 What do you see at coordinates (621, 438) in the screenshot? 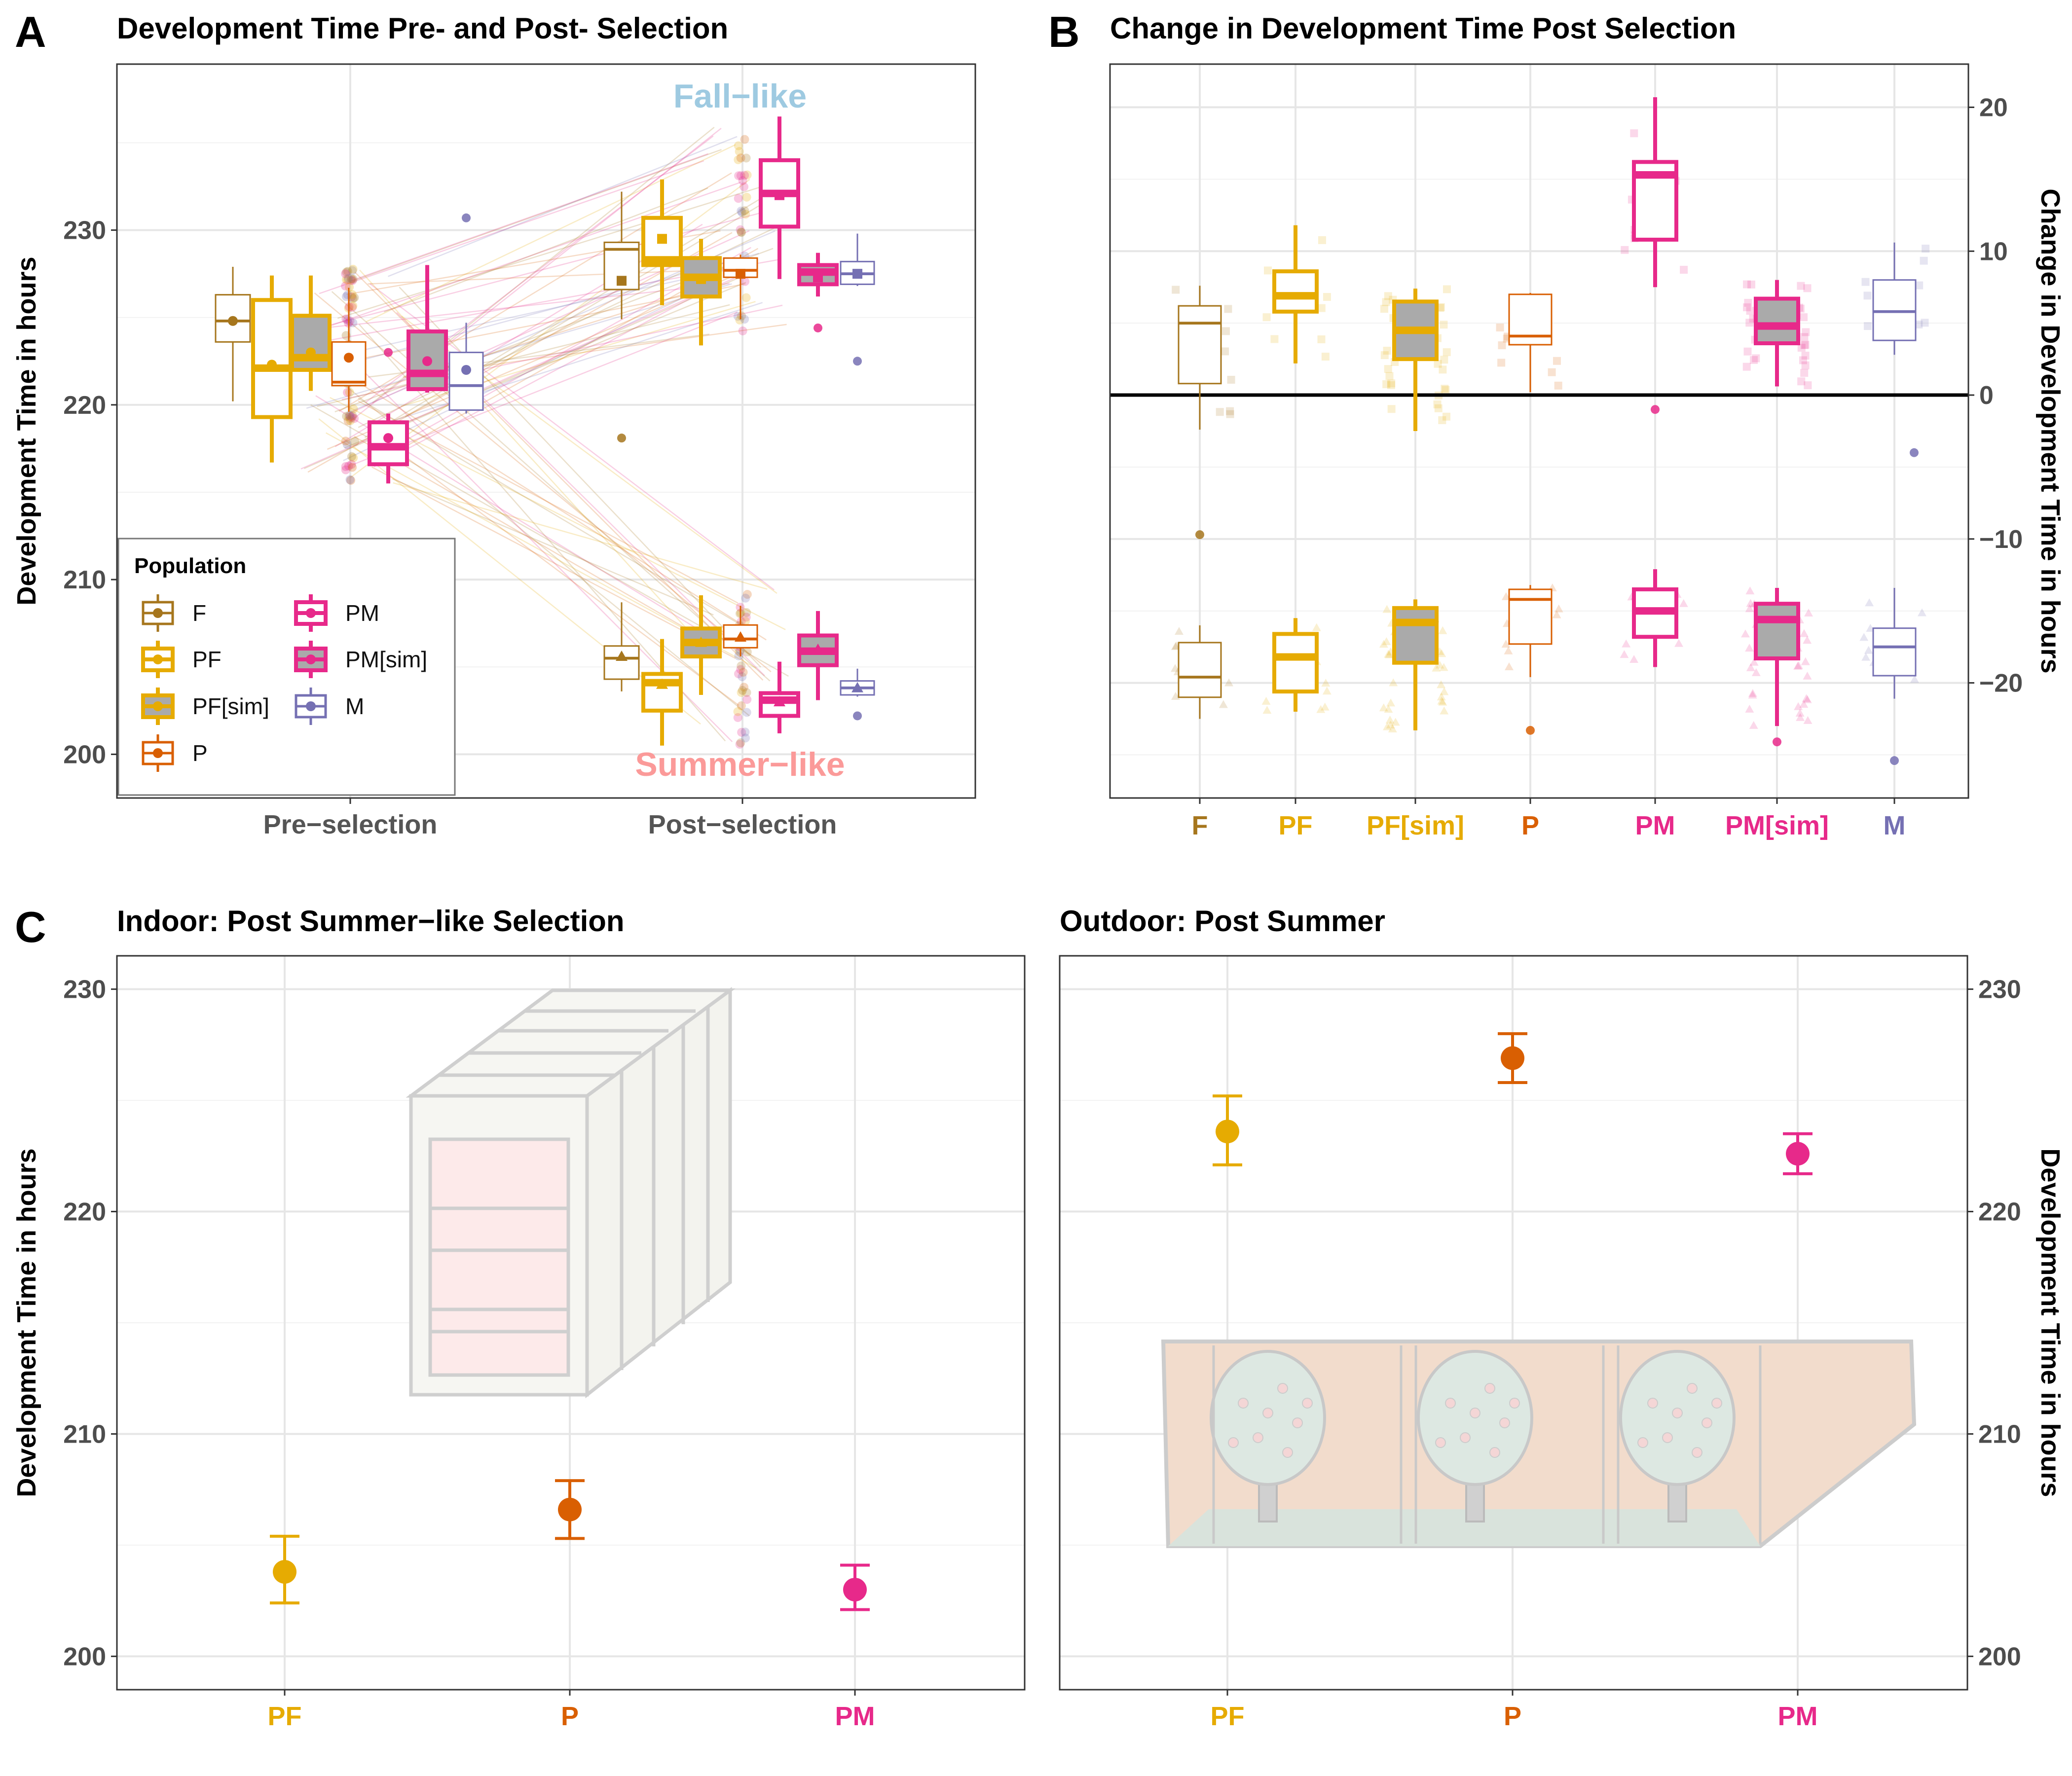
I see `outlier-point` at bounding box center [621, 438].